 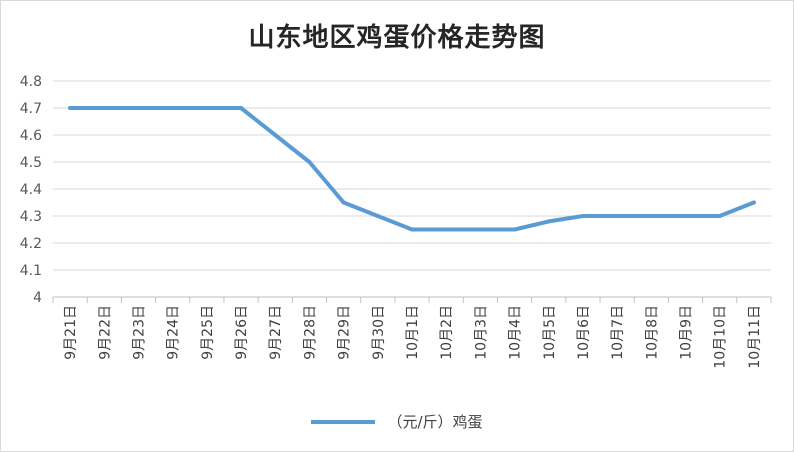 I want to click on x-tick-label: 10月8日, so click(x=652, y=332).